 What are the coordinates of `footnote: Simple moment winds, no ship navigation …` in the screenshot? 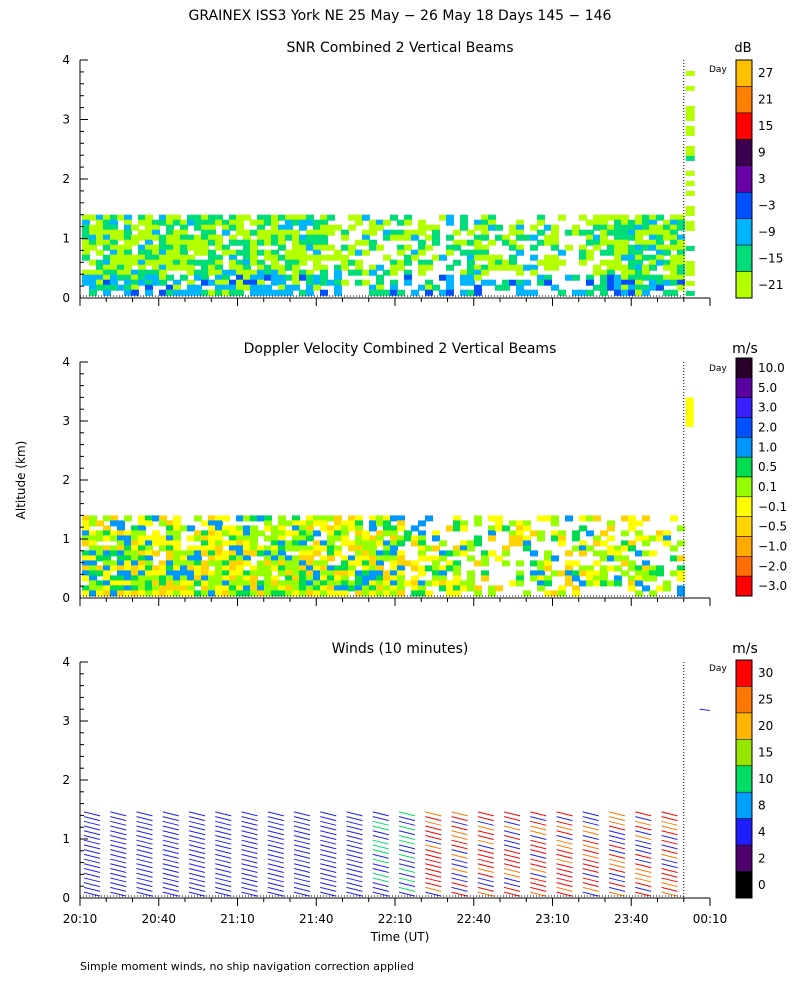 It's located at (247, 966).